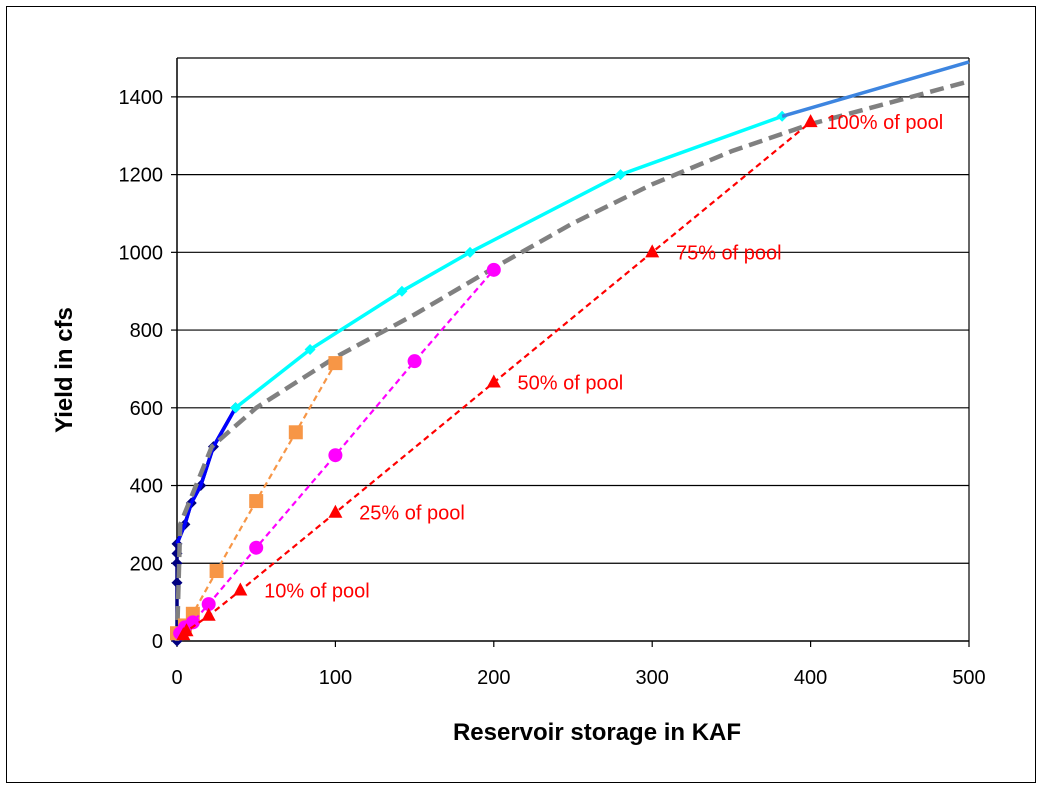 The width and height of the screenshot is (1042, 789). I want to click on y-tick-label: 1200, so click(141, 176).